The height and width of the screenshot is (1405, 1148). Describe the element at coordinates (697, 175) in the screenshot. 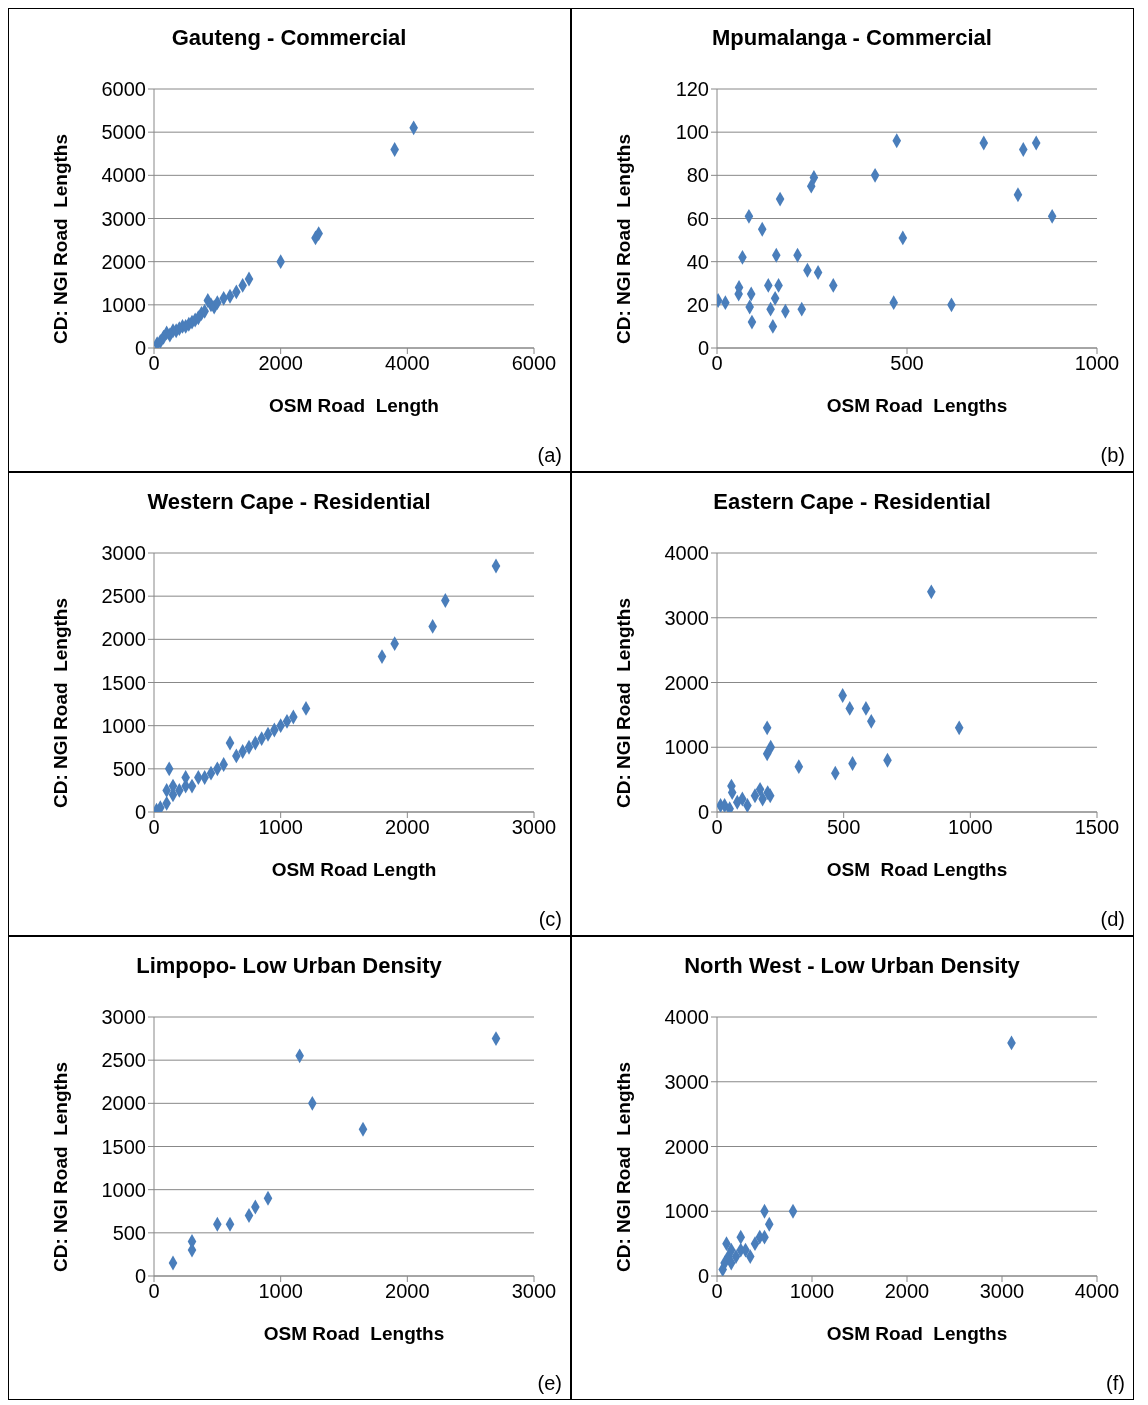

I see `y-tick-label: 80` at that location.